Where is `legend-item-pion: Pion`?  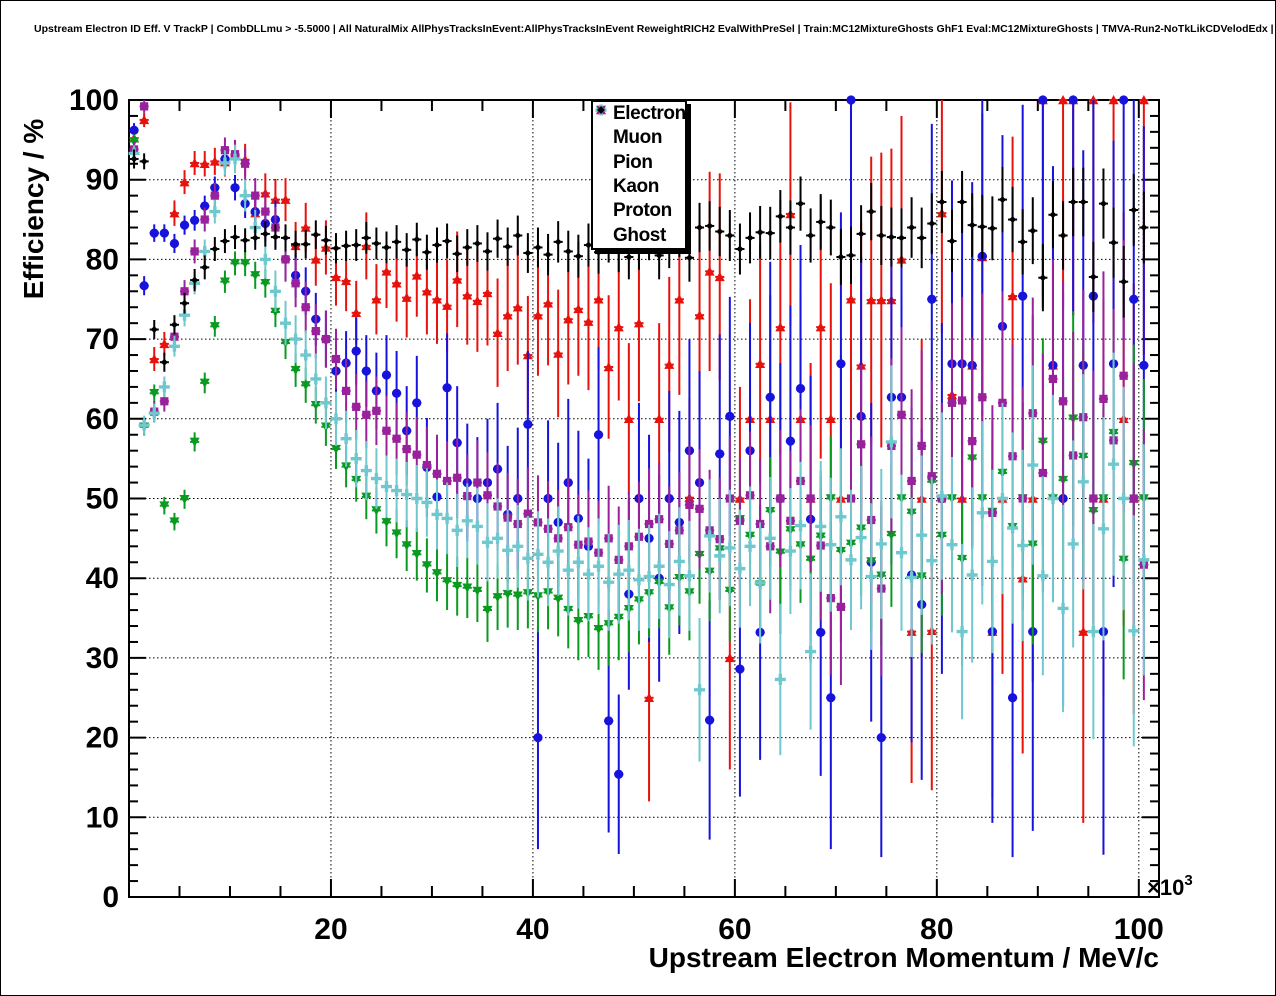 legend-item-pion: Pion is located at coordinates (639, 140).